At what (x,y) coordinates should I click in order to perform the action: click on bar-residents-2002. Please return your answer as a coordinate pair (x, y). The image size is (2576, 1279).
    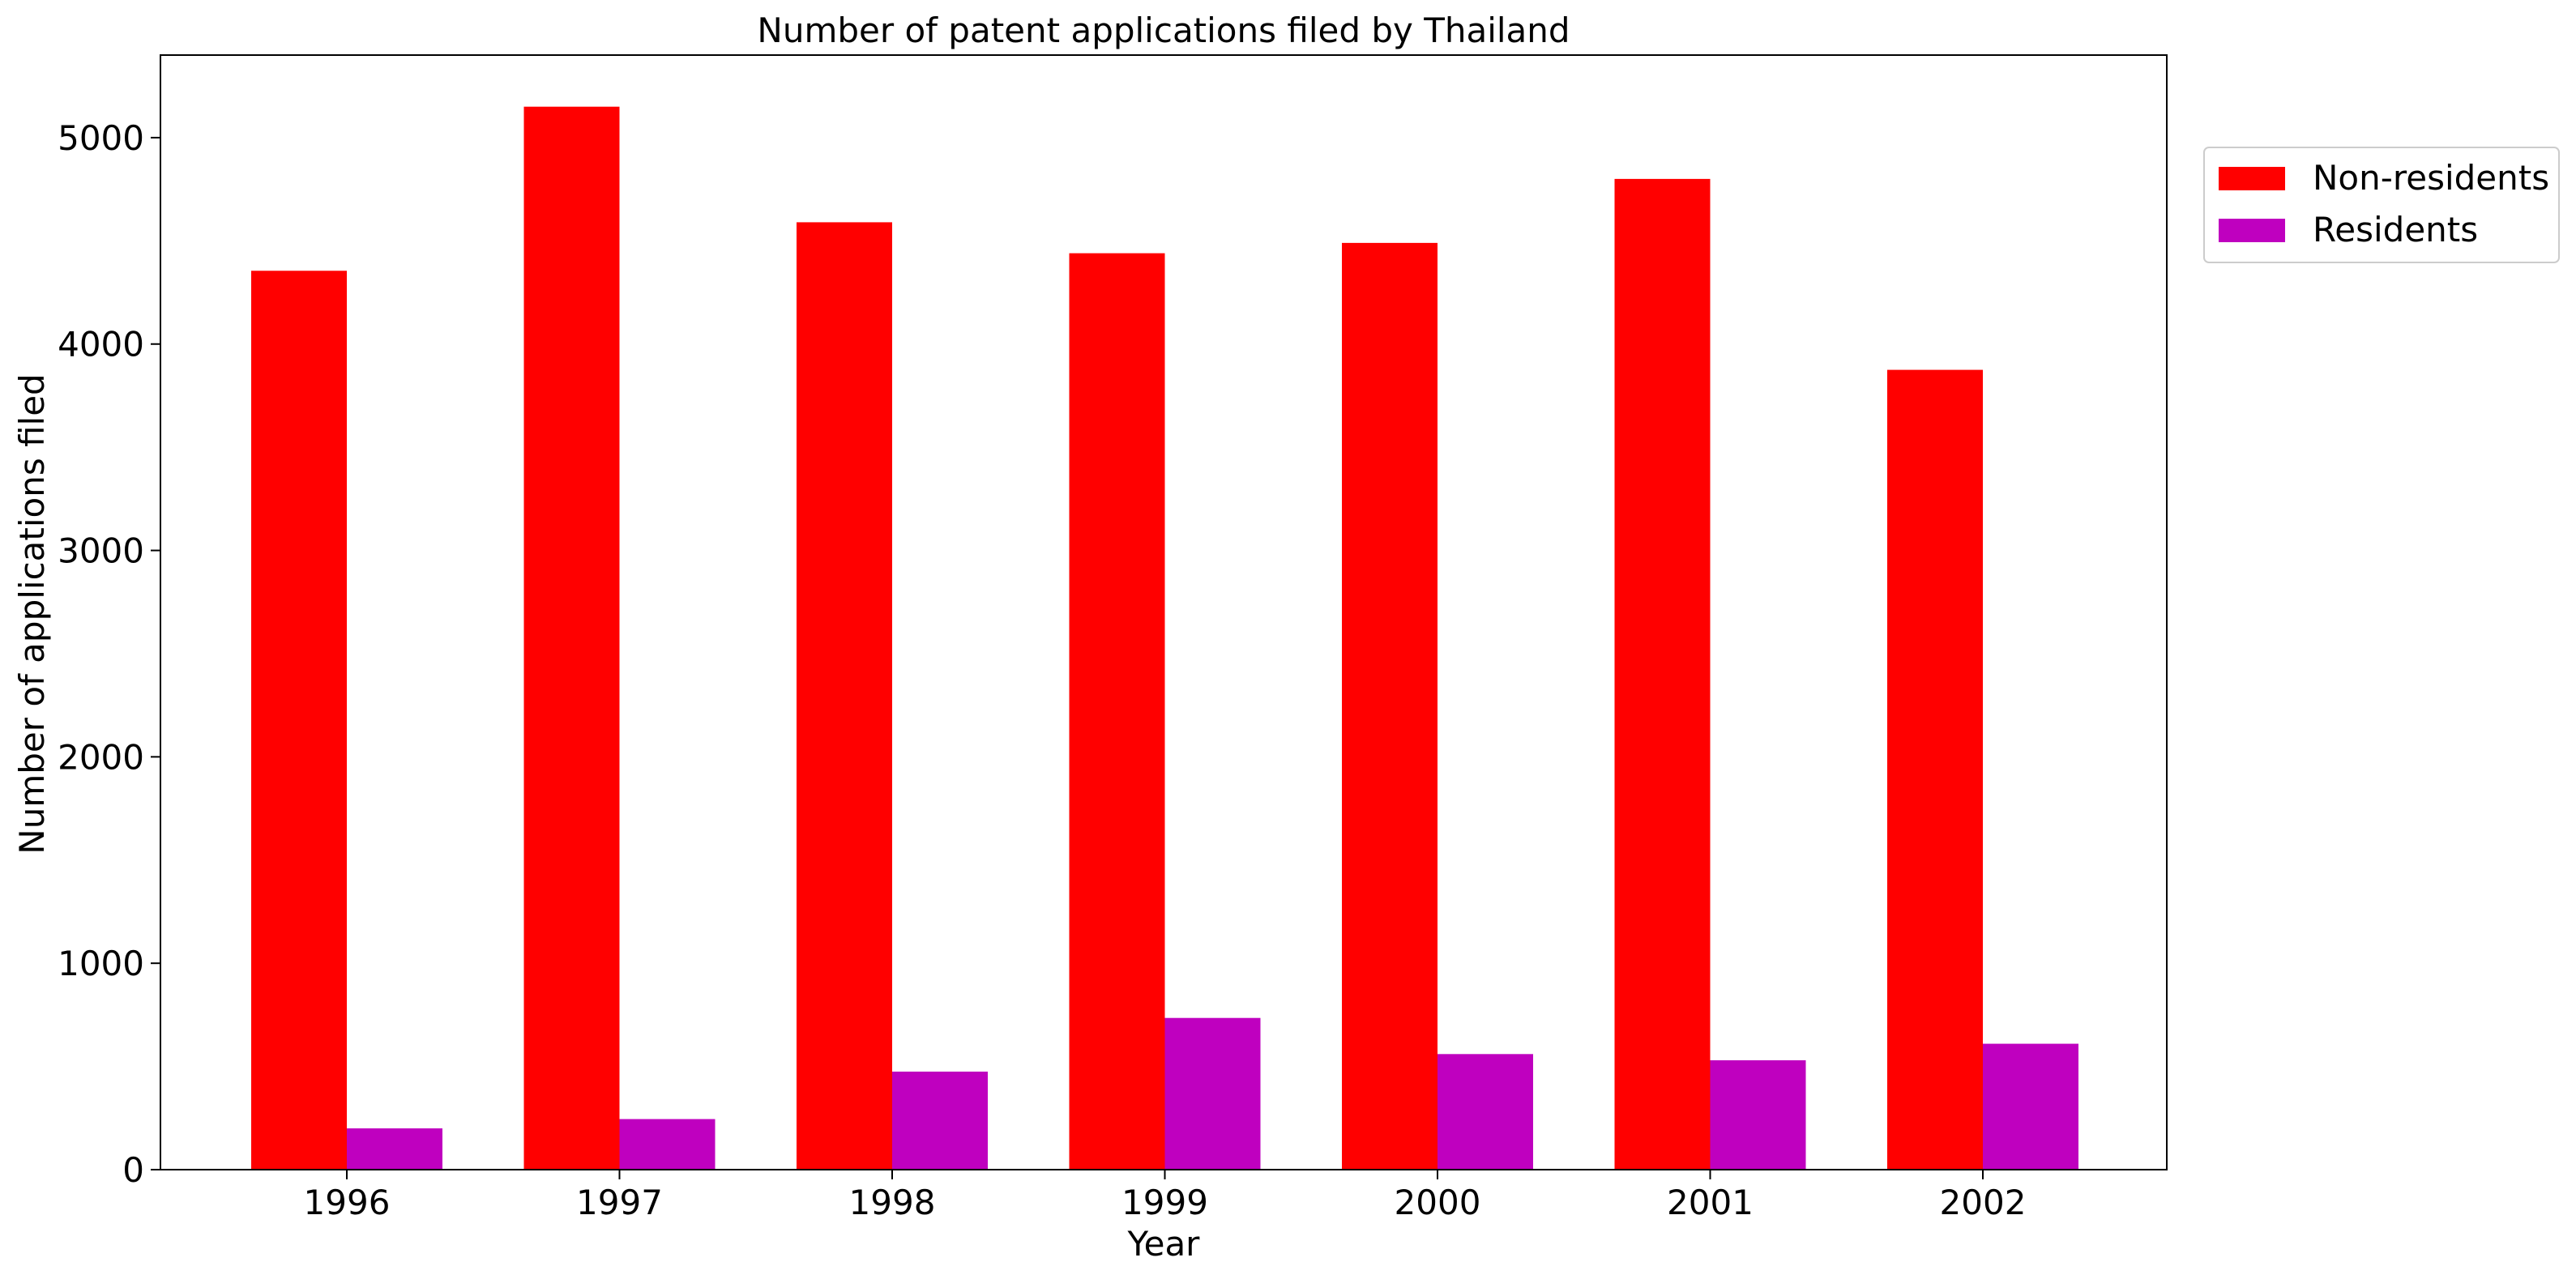
    Looking at the image, I should click on (2030, 1106).